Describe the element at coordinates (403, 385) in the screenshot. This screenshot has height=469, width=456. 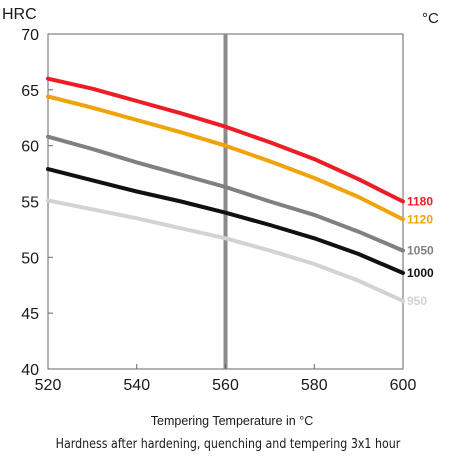
I see `x-tick-label: 600` at that location.